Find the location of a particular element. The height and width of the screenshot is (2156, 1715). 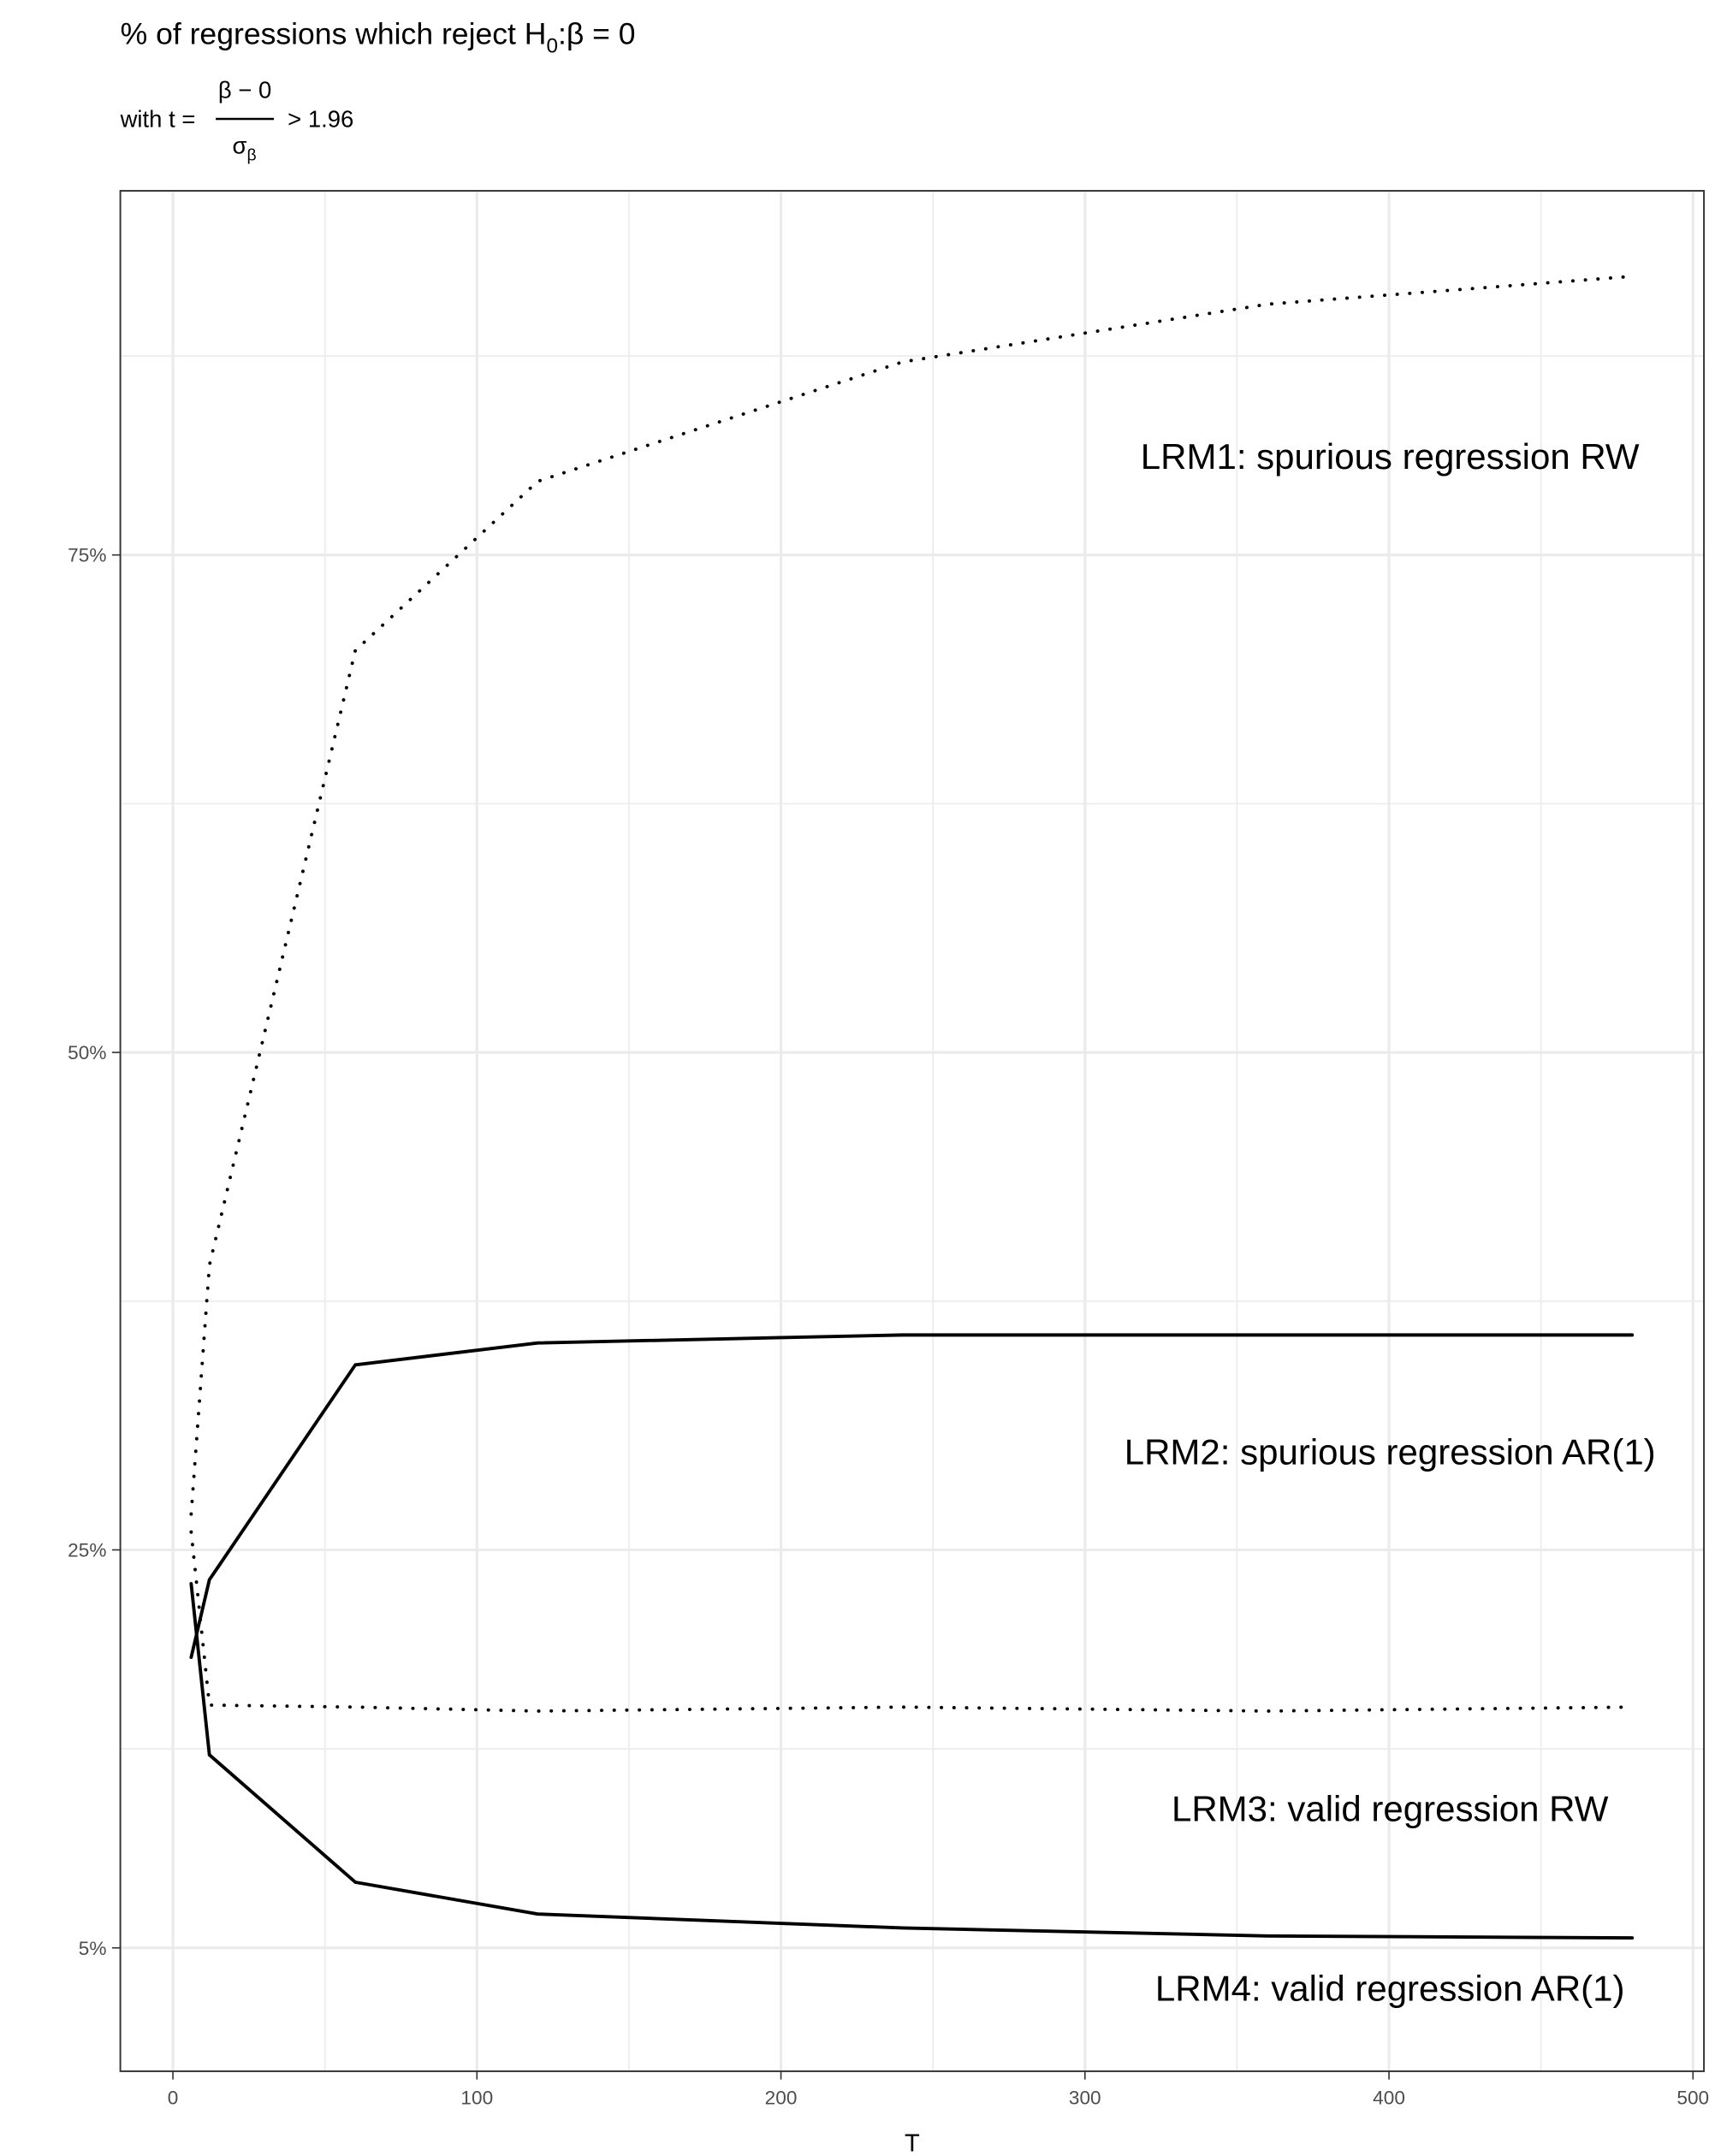

chart-title: % of regressions which reject H0:β = 0 is located at coordinates (378, 37).